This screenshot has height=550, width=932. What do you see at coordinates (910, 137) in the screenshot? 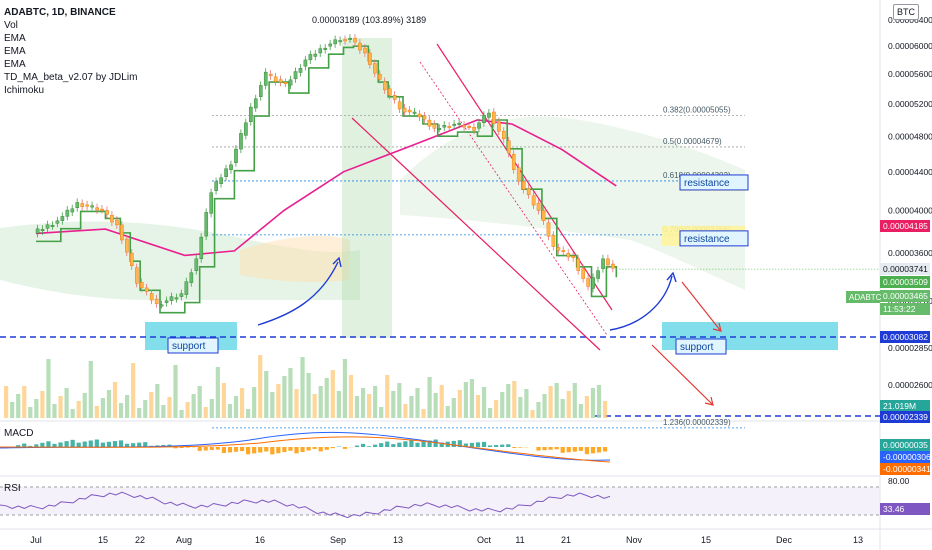
I see `price-axis-tick: 0.00004800` at bounding box center [910, 137].